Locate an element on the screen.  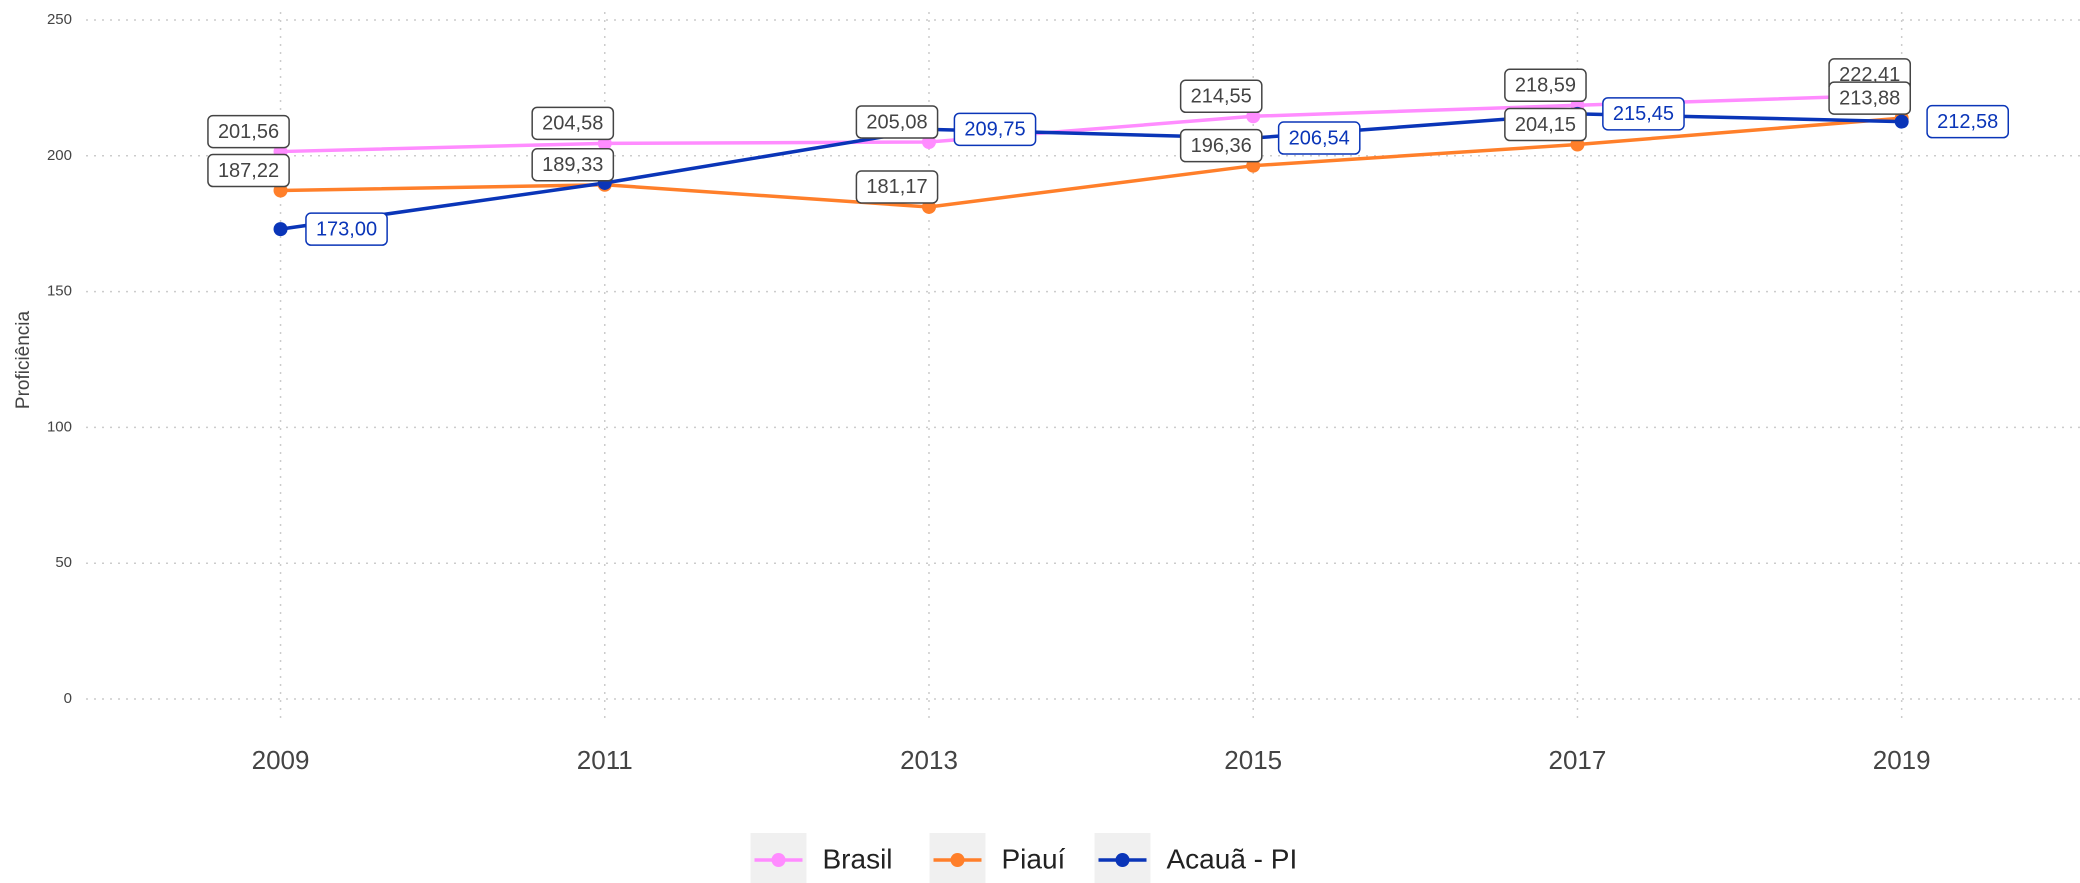
data-label: 206,54 is located at coordinates (1319, 138).